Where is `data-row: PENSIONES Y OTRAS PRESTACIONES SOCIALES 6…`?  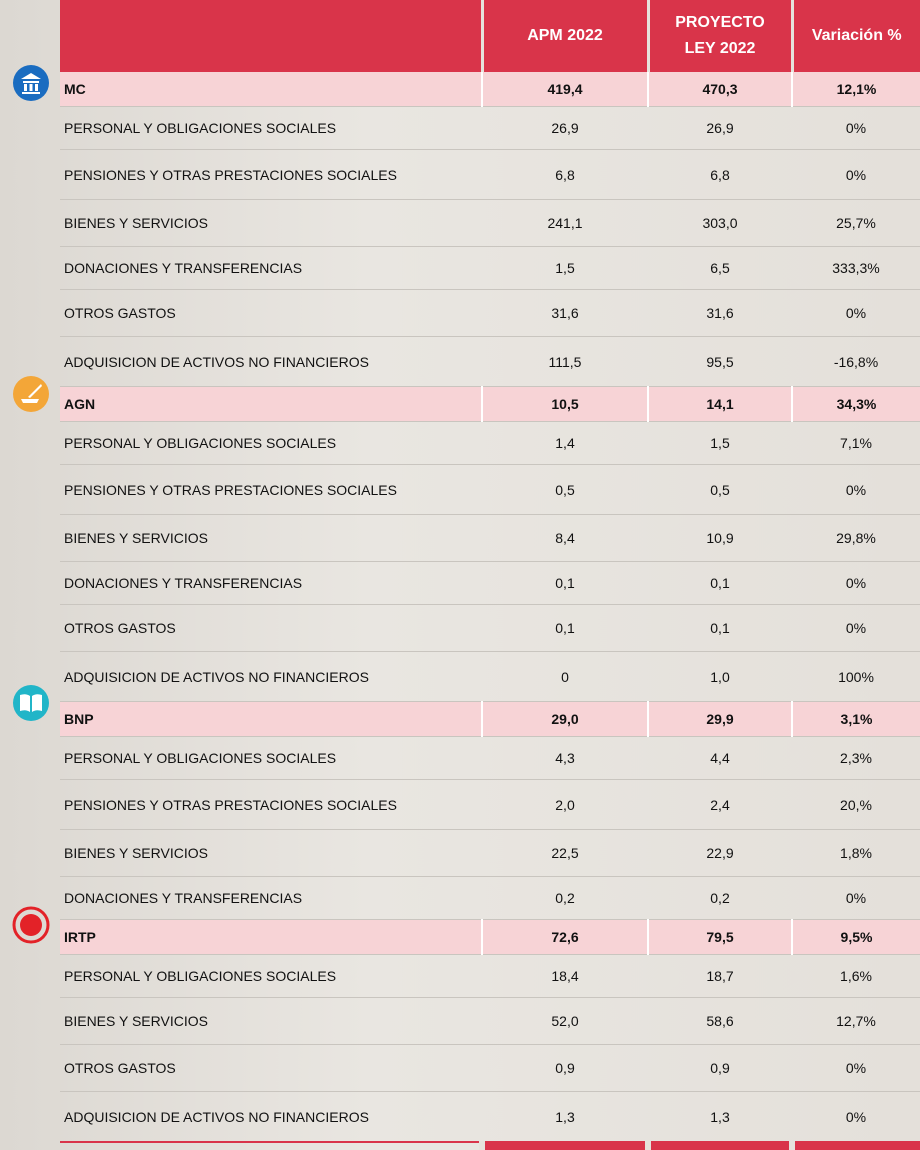
data-row: PENSIONES Y OTRAS PRESTACIONES SOCIALES 6… is located at coordinates (490, 174).